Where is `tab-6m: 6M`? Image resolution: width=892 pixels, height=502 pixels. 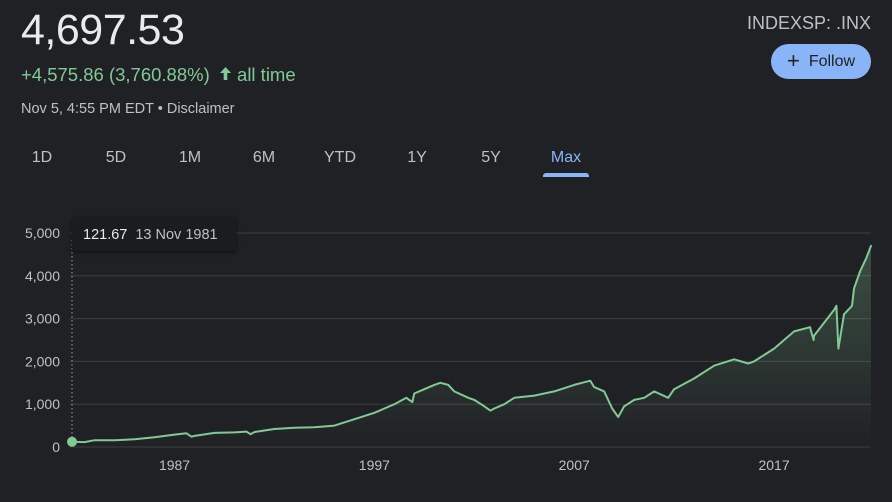 tab-6m: 6M is located at coordinates (264, 157).